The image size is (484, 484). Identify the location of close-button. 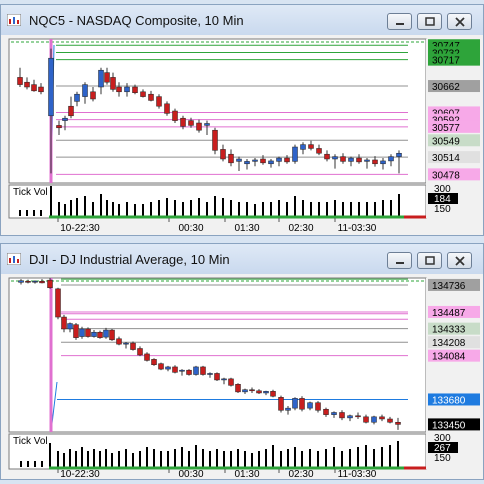
(459, 260).